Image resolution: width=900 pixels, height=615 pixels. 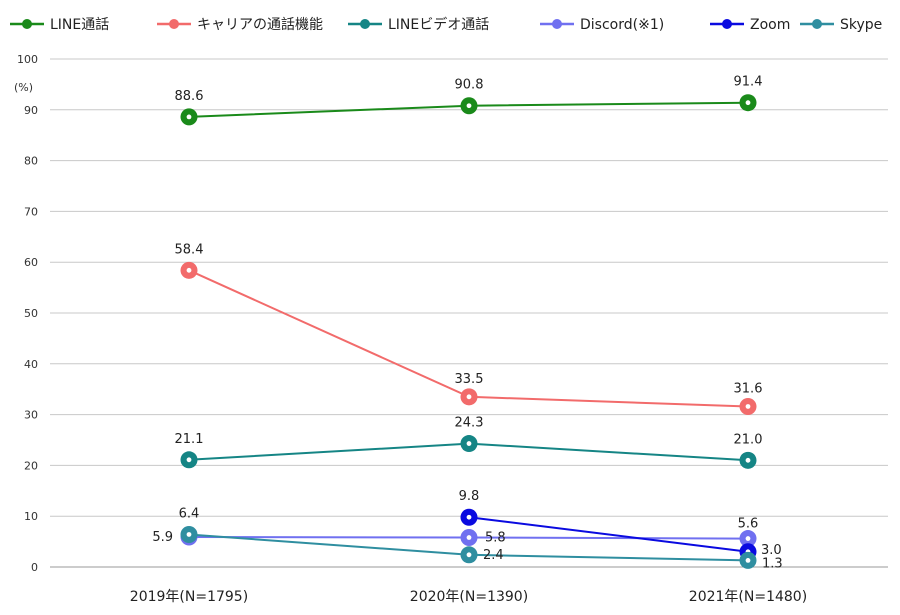 I want to click on legend-item: キャリアの通話機能, so click(x=240, y=24).